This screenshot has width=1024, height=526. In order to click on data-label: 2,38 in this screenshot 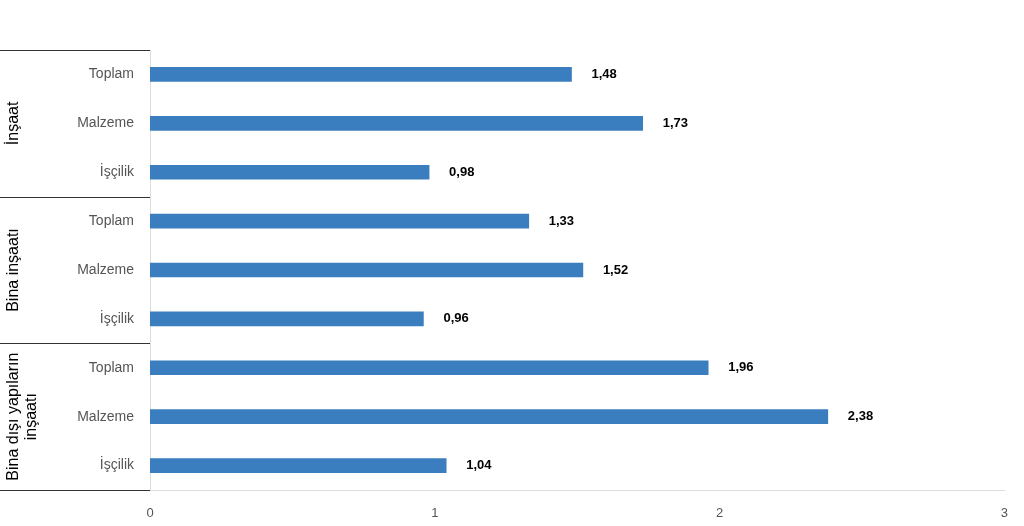, I will do `click(860, 416)`.